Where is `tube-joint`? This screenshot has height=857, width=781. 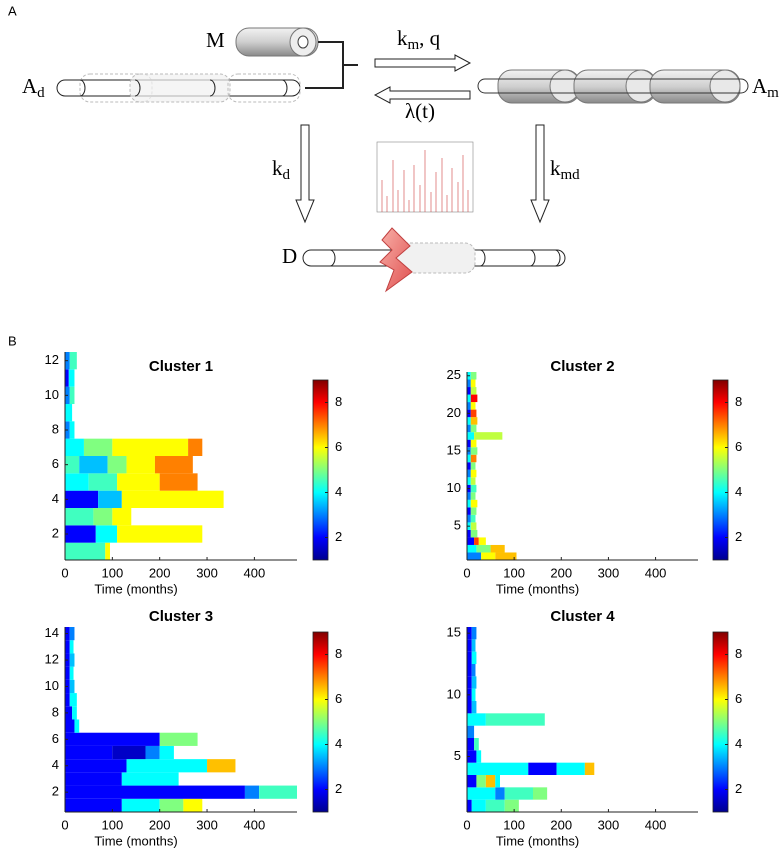 tube-joint is located at coordinates (183, 88).